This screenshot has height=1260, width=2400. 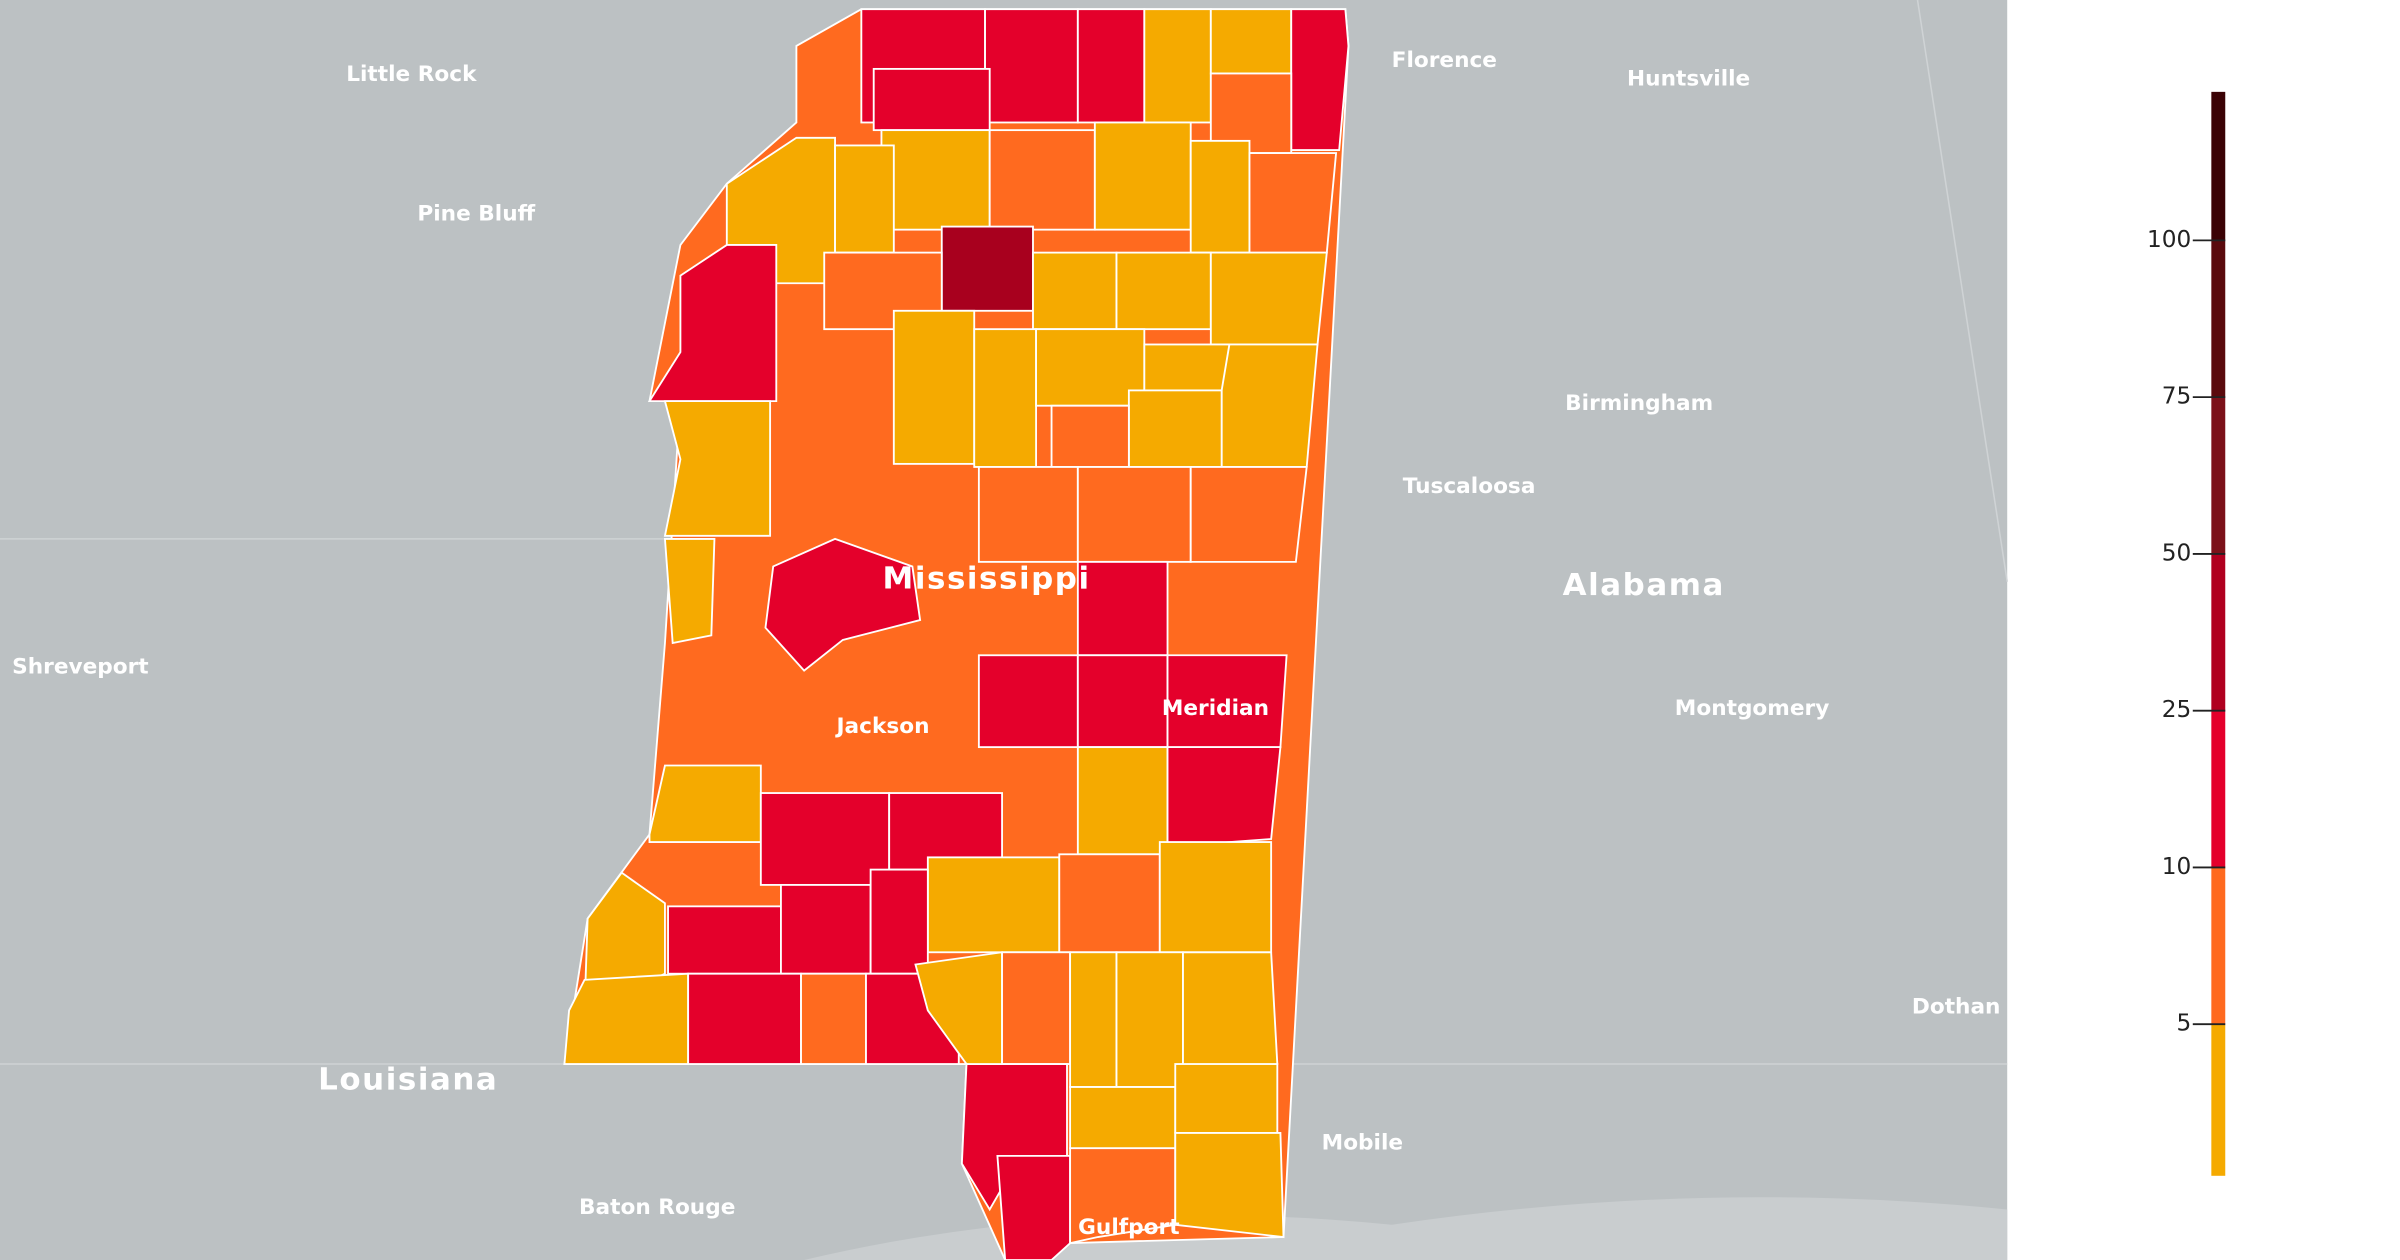 I want to click on place-label: Baton Rouge, so click(x=657, y=1207).